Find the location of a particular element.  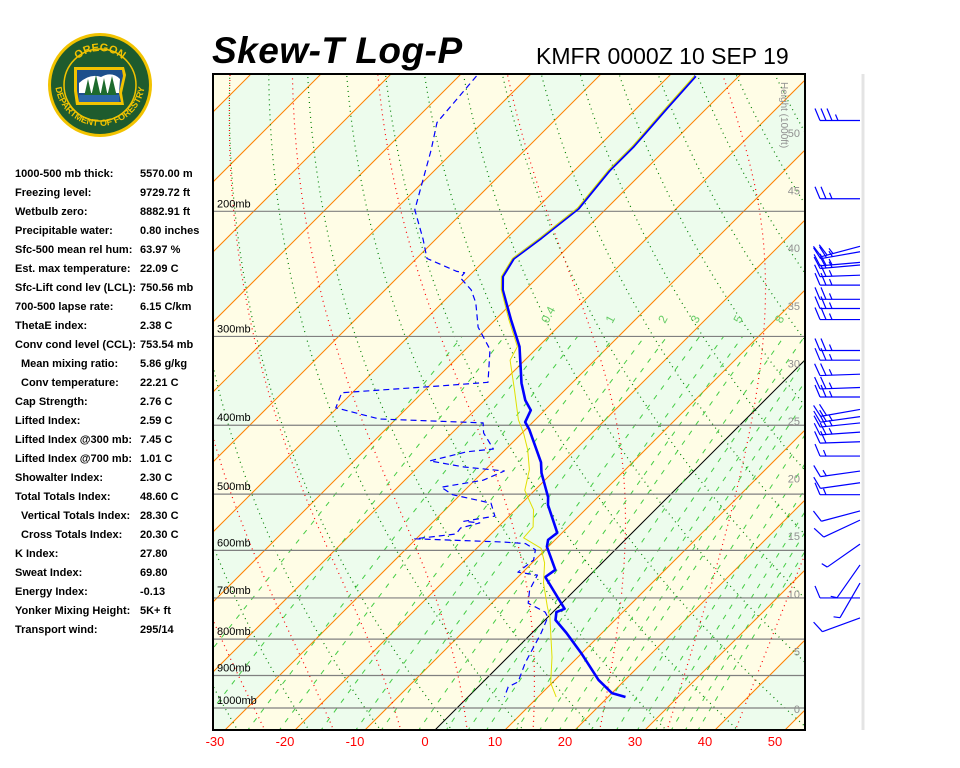

height-tick-label: 50 is located at coordinates (794, 134).